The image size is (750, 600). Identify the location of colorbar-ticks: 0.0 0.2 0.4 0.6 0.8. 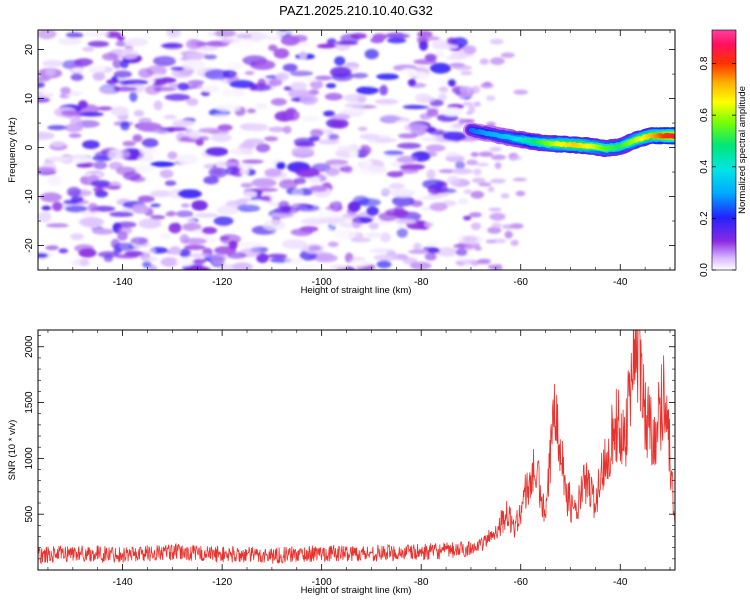
(717, 166).